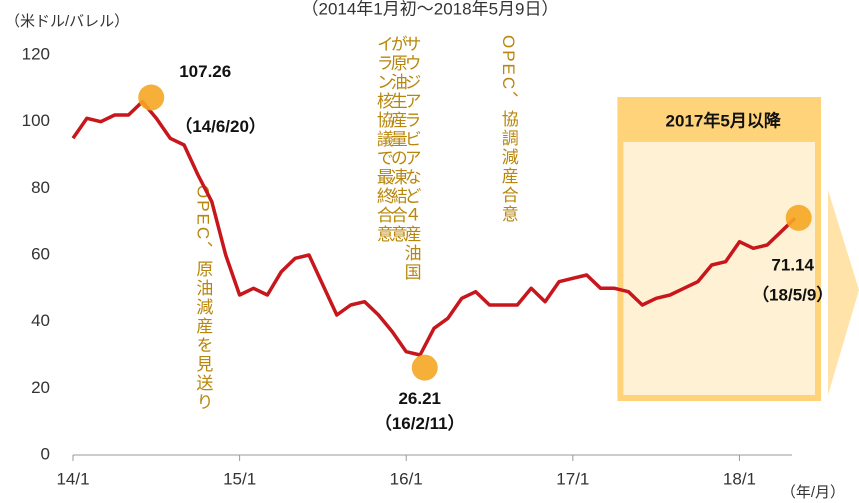 Image resolution: width=859 pixels, height=503 pixels. I want to click on highlight-date: （14/6/20）, so click(220, 126).